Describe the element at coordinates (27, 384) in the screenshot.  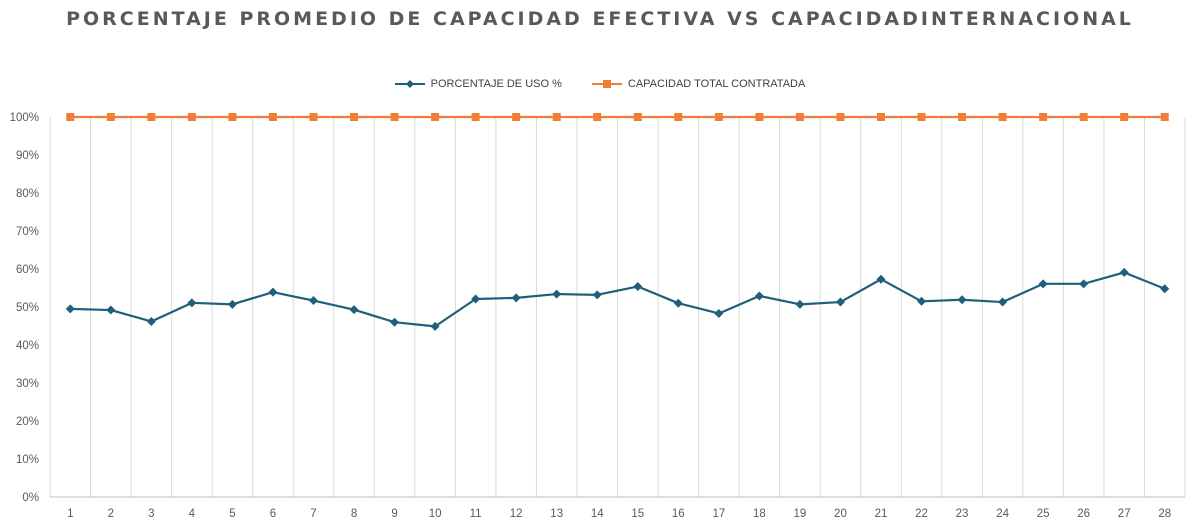
I see `y-tick-label: 30%` at that location.